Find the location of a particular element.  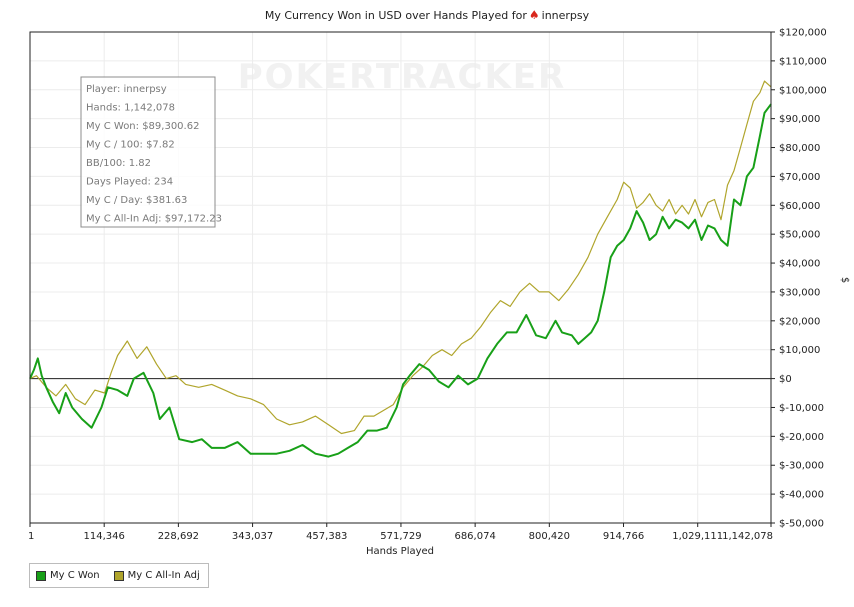

y-tick-label: $50,000 is located at coordinates (799, 235).